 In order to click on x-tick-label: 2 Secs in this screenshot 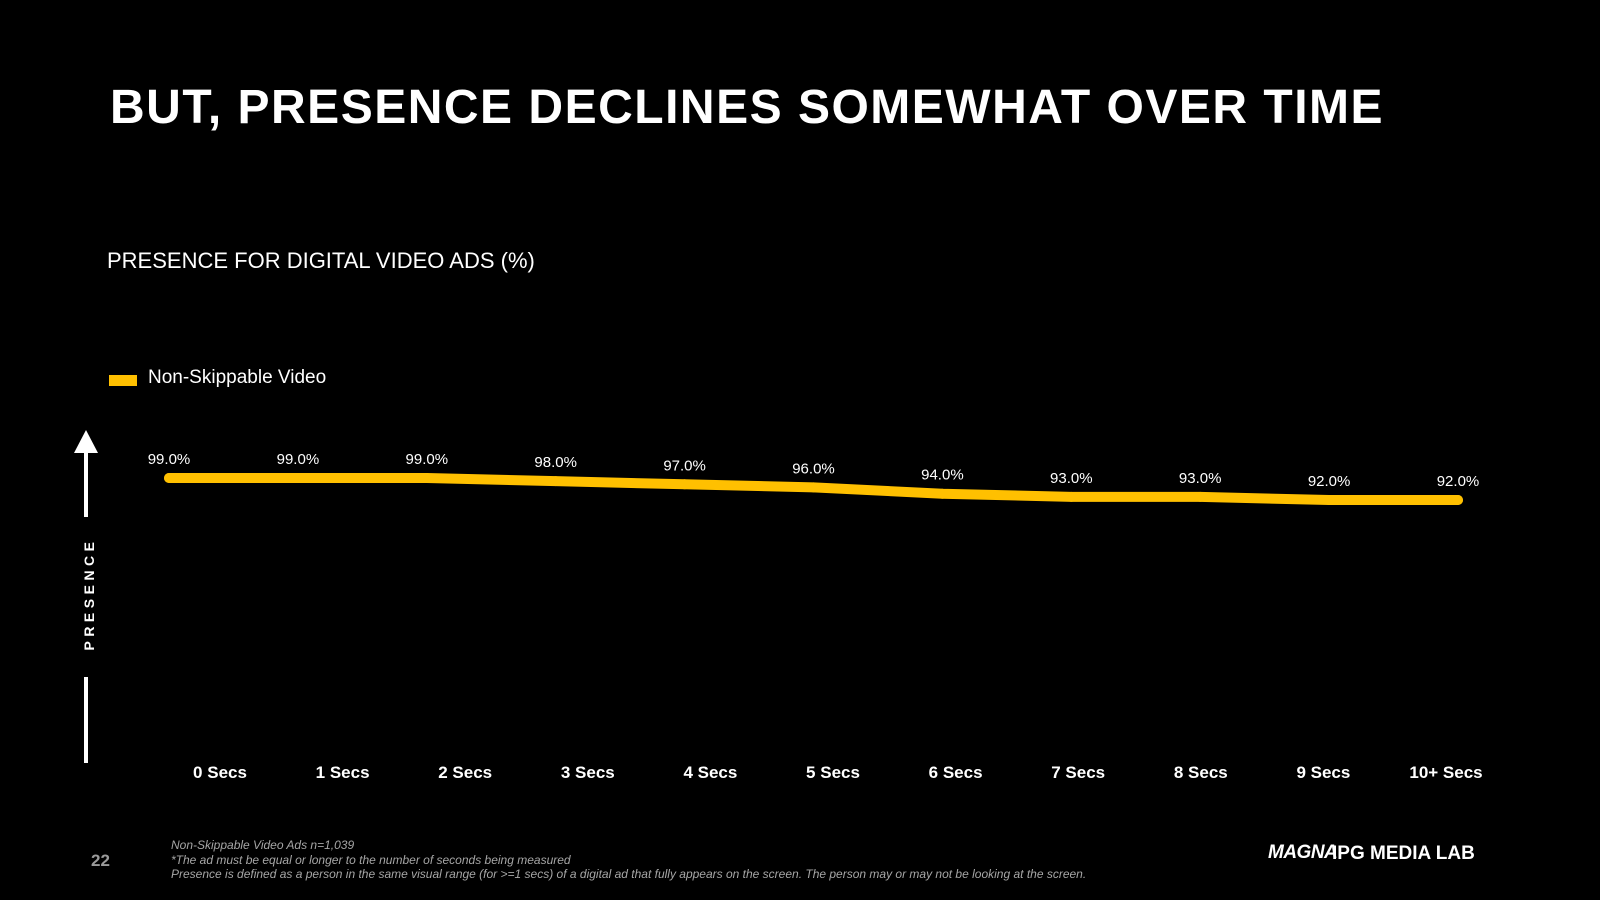, I will do `click(465, 772)`.